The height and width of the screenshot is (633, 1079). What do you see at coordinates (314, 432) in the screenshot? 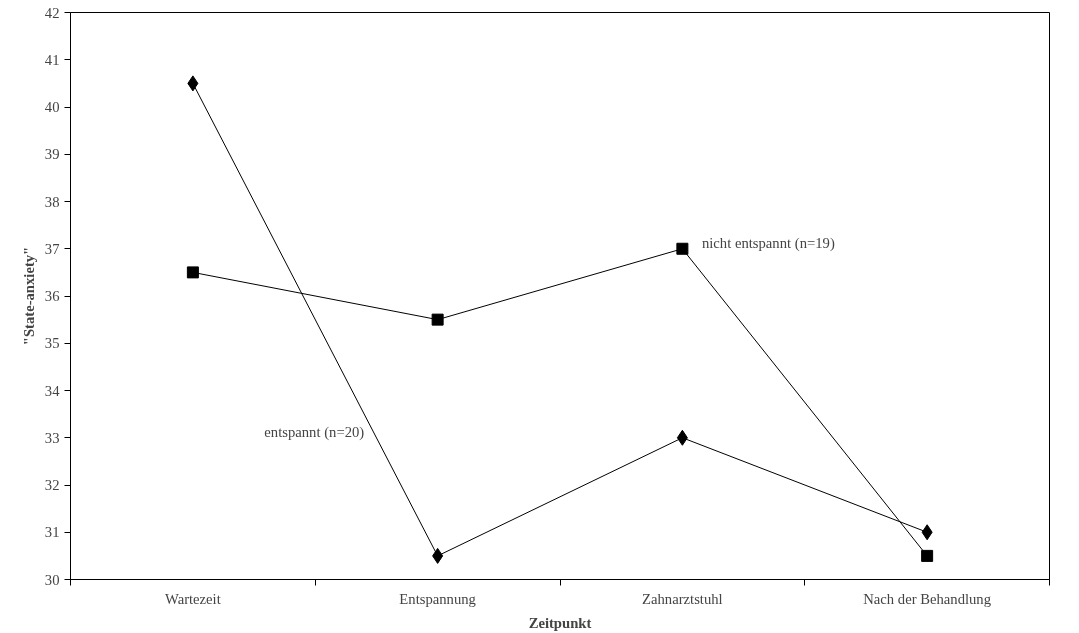
I see `series-label: entspannt (n=20)` at bounding box center [314, 432].